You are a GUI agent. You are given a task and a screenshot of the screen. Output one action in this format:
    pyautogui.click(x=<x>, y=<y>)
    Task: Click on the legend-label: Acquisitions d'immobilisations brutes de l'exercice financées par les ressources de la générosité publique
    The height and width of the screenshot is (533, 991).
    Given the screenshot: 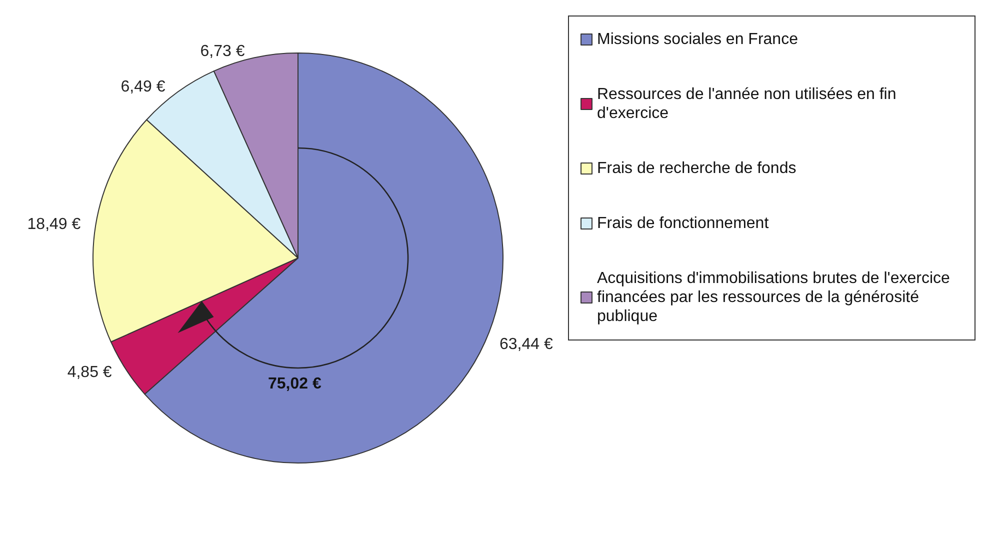 What is the action you would take?
    pyautogui.click(x=775, y=297)
    